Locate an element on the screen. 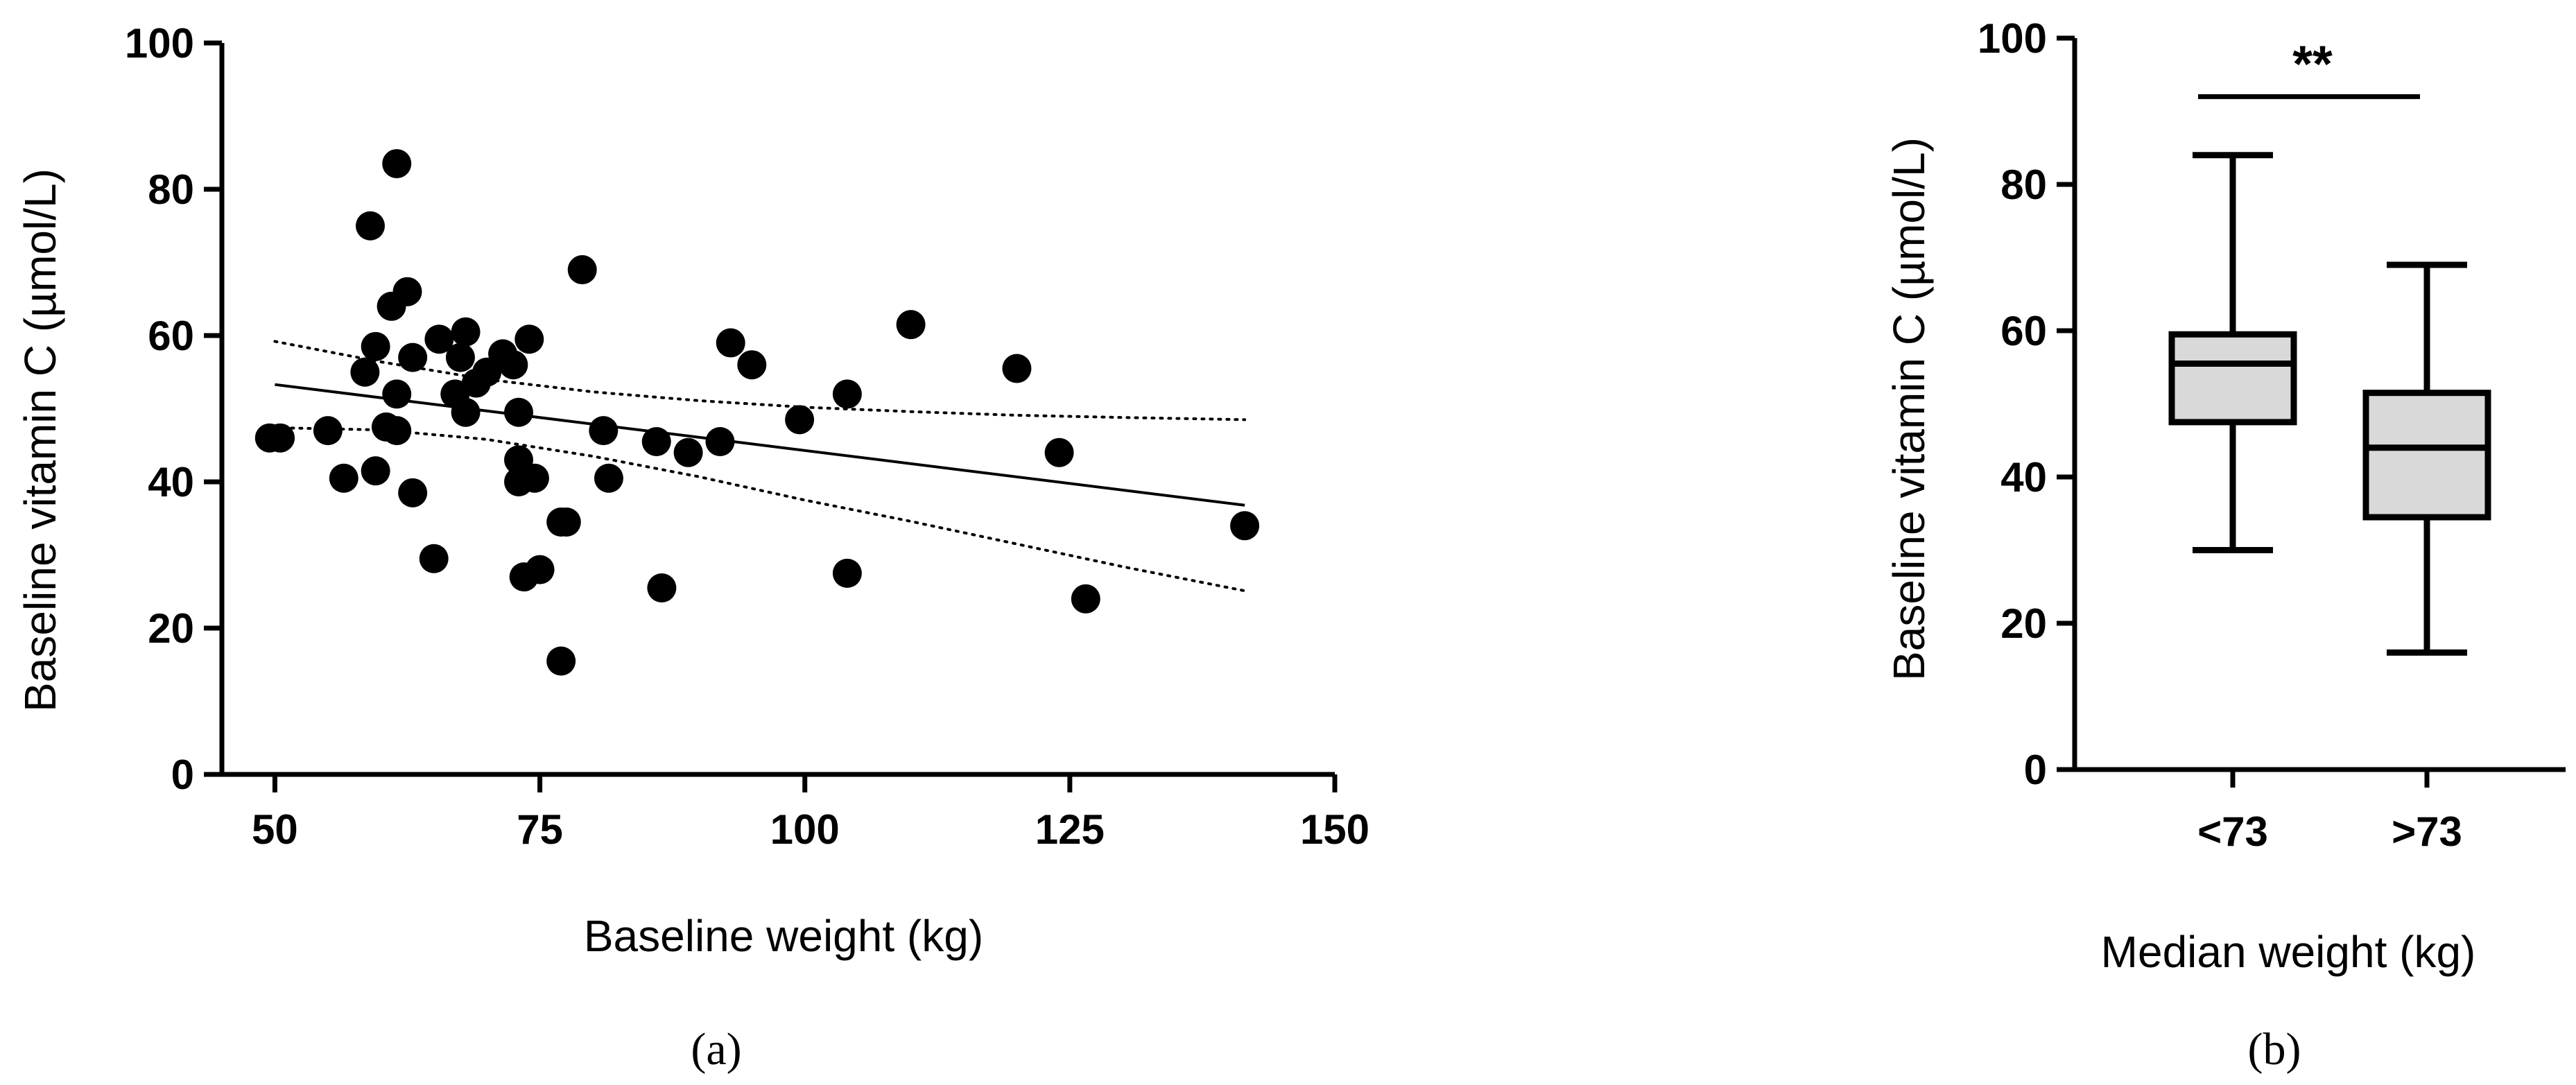 The width and height of the screenshot is (2576, 1085). confidence-band-lines is located at coordinates (760, 467).